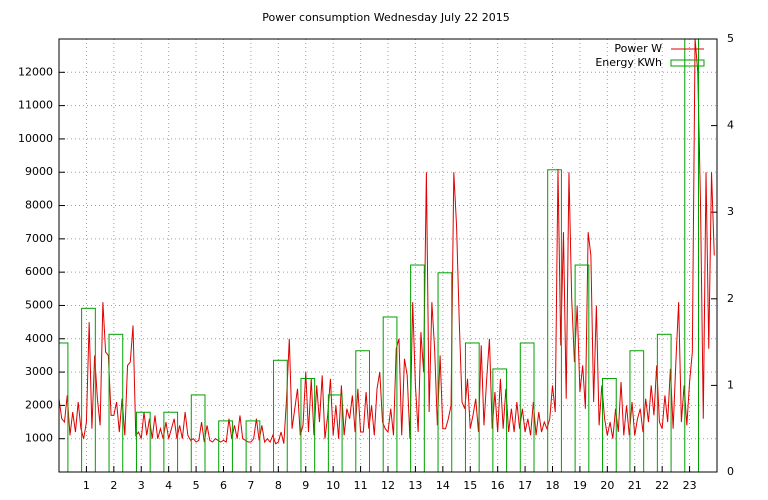 Image resolution: width=768 pixels, height=500 pixels. Describe the element at coordinates (333, 485) in the screenshot. I see `x-tick-label: 10` at that location.